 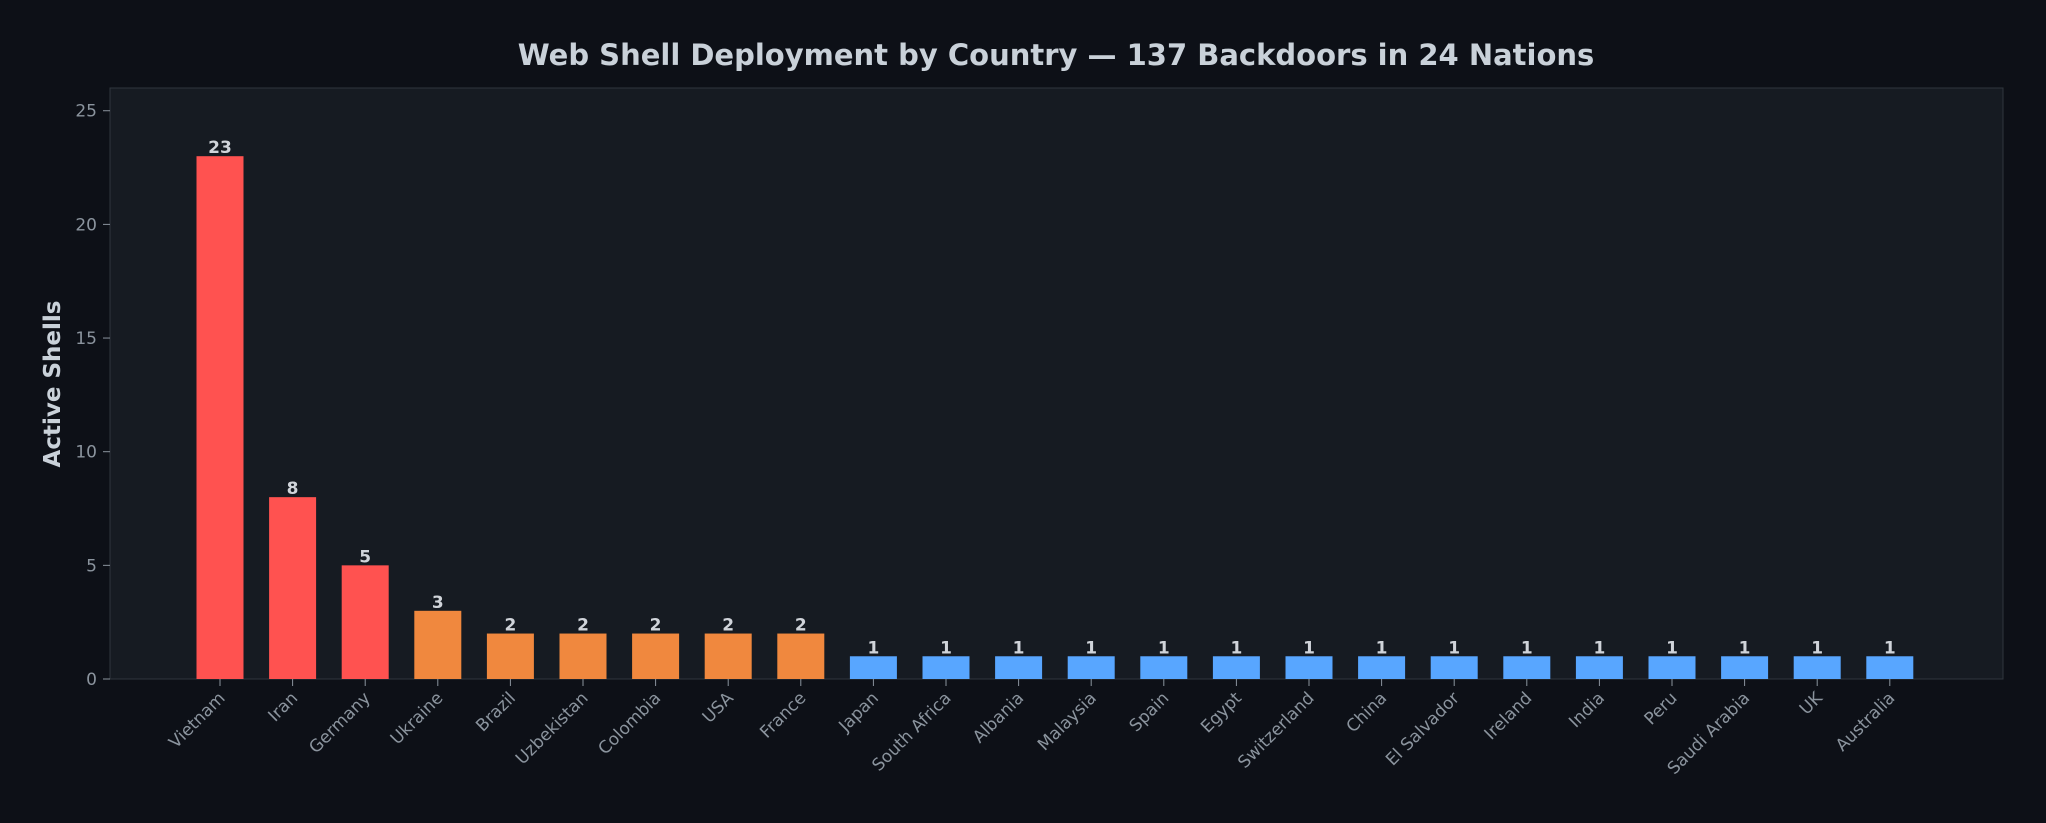 I want to click on y-tick-label: 10, so click(x=86, y=453).